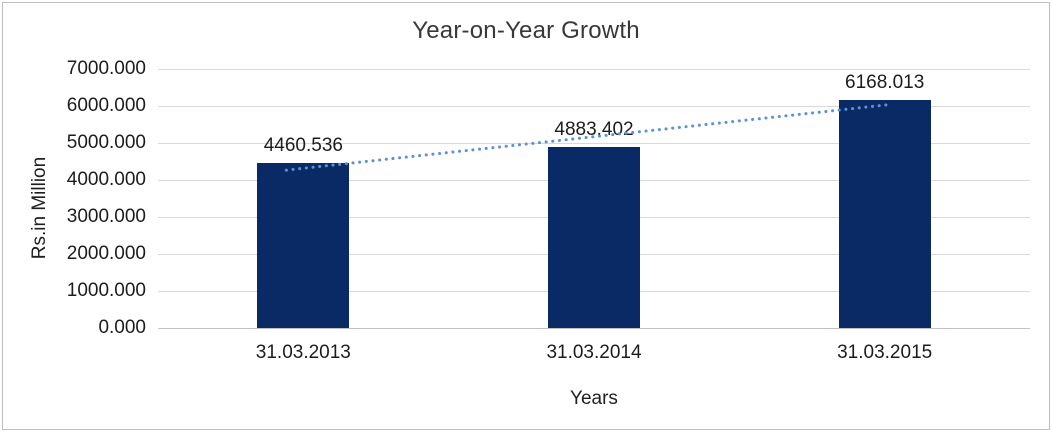  Describe the element at coordinates (594, 69) in the screenshot. I see `gridline` at that location.